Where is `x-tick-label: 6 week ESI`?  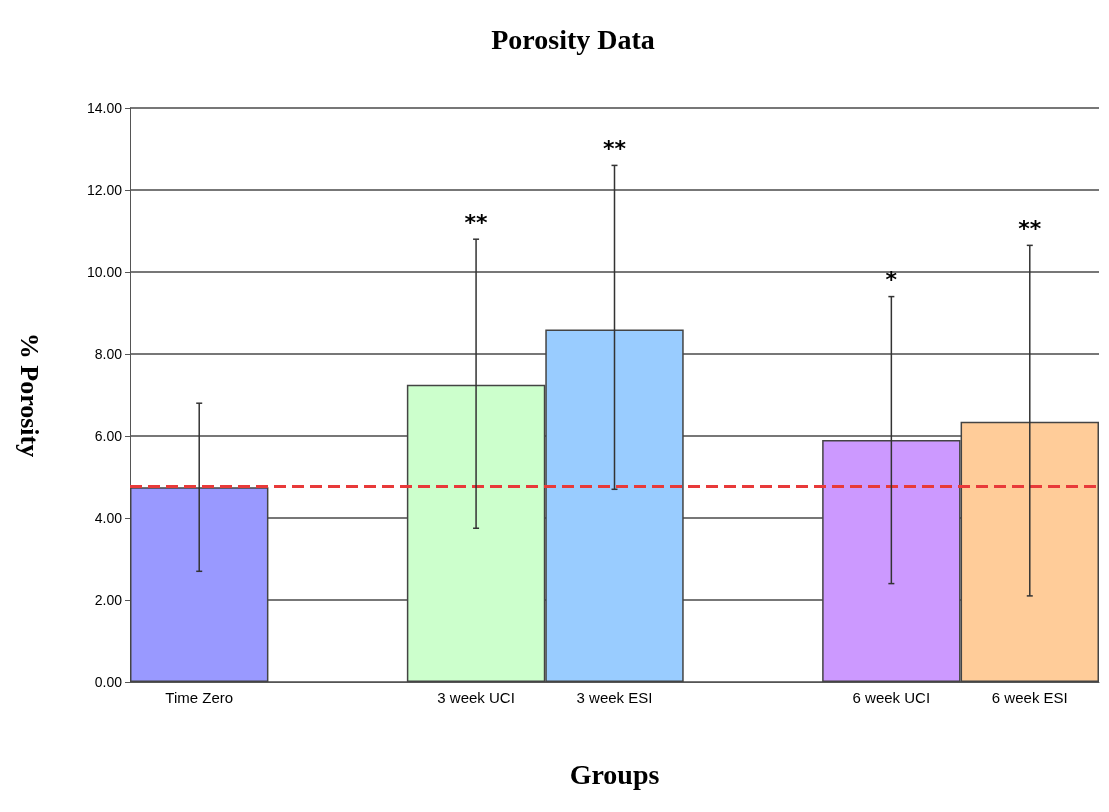
x-tick-label: 6 week ESI is located at coordinates (1029, 697).